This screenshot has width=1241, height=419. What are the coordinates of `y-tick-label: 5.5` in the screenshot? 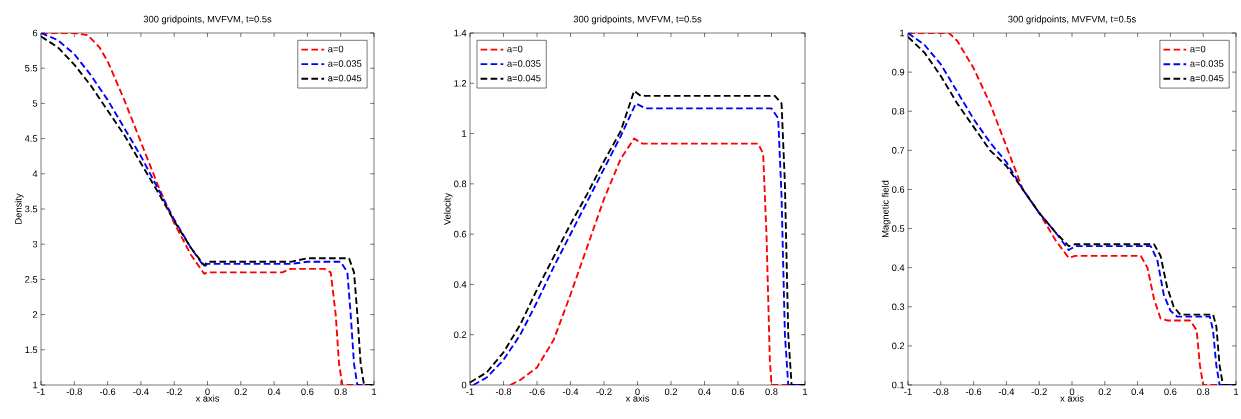 It's located at (31, 68).